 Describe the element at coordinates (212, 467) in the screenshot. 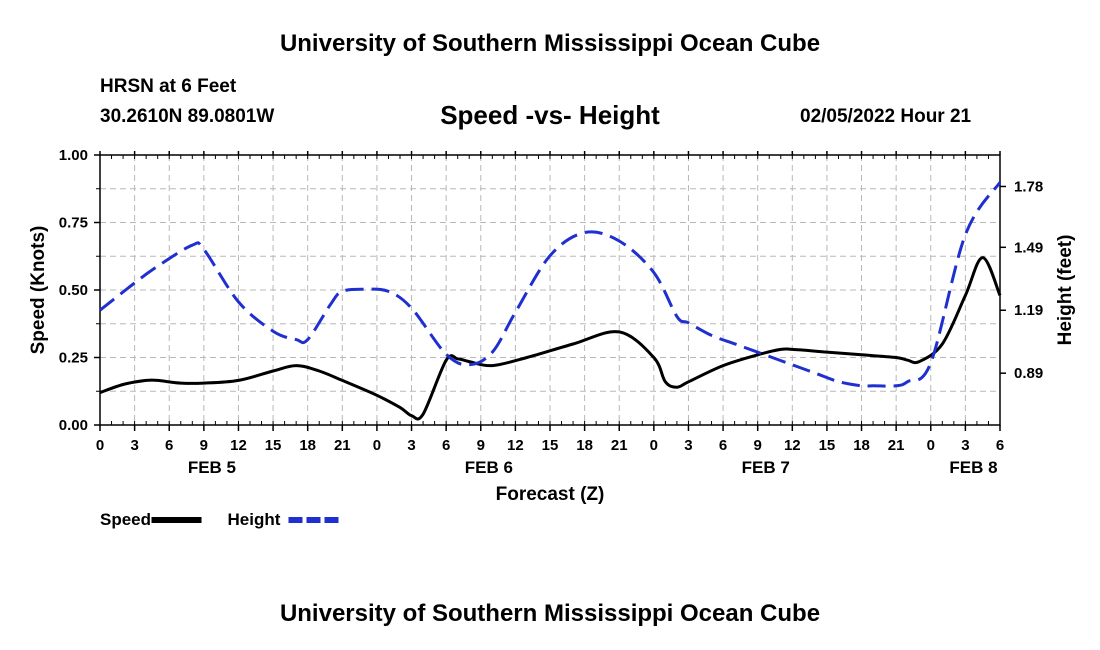

I see `x-day-label: FEB 5` at that location.